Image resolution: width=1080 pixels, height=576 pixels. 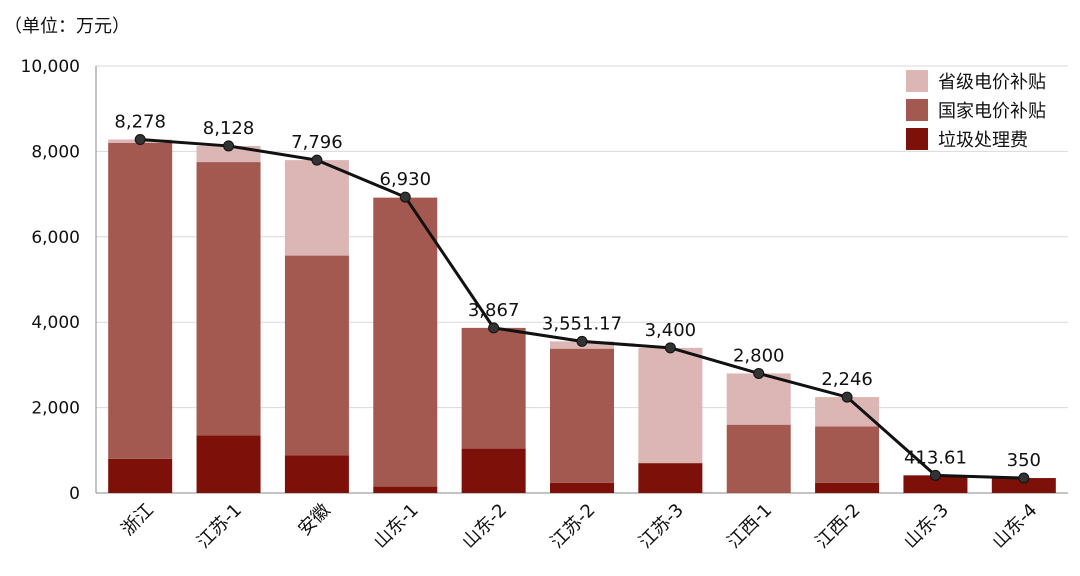 I want to click on x-tick-label: 山东-4, so click(x=1014, y=526).